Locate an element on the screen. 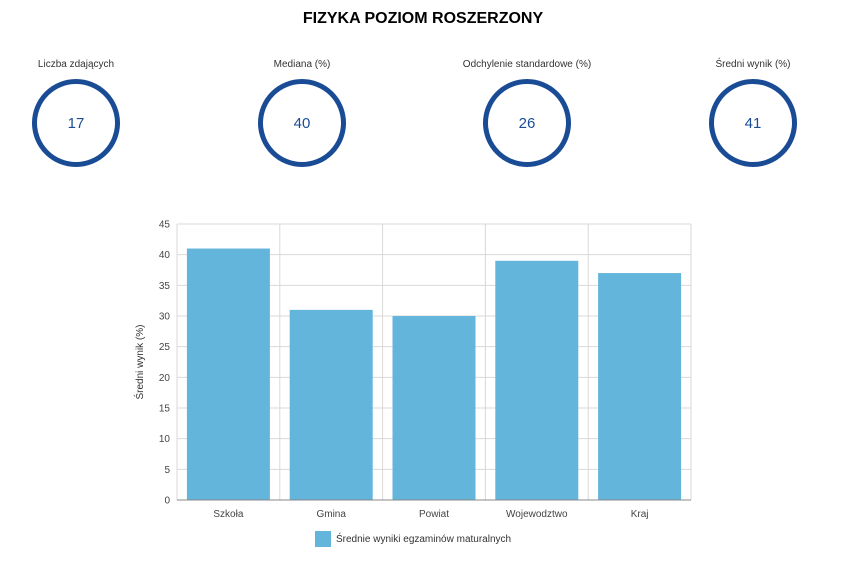 The height and width of the screenshot is (563, 846). stat-mean: Średni wynik (%) 41 is located at coordinates (753, 112).